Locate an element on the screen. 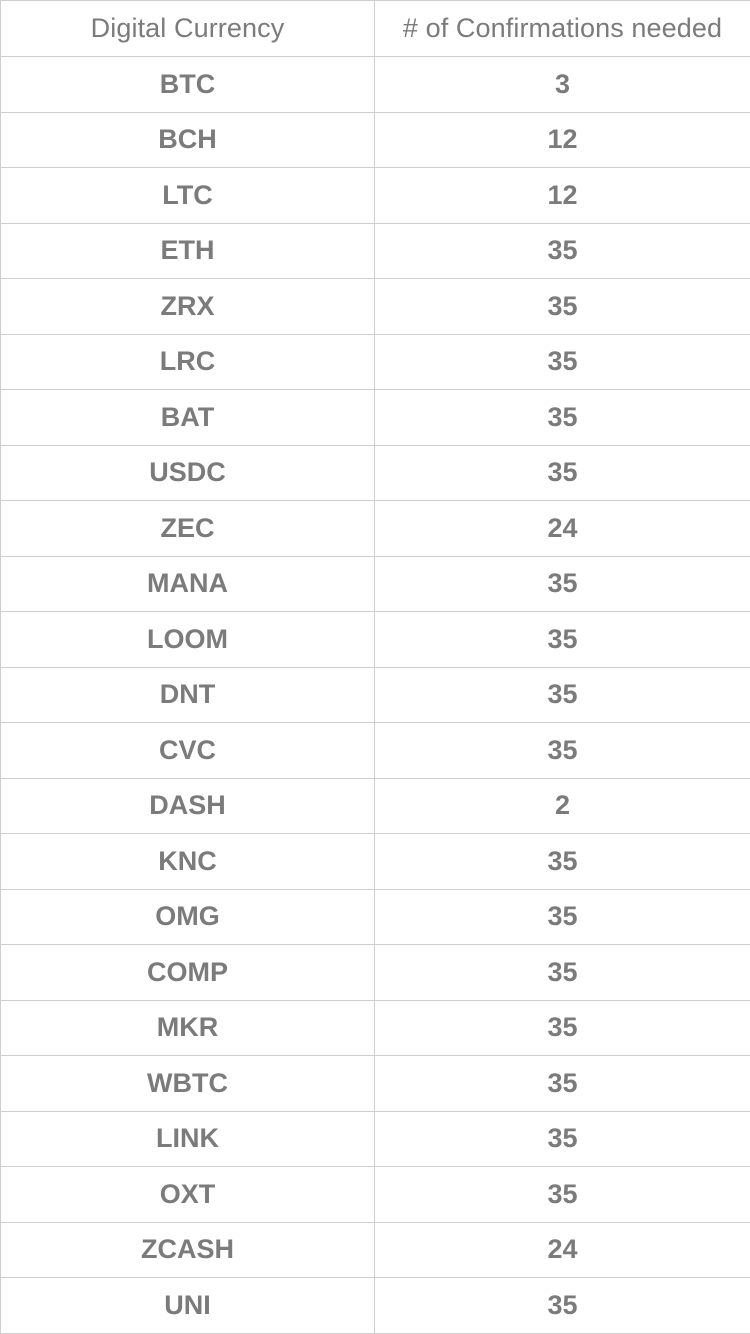 This screenshot has width=750, height=1334. currency-cell: KNC is located at coordinates (187, 861).